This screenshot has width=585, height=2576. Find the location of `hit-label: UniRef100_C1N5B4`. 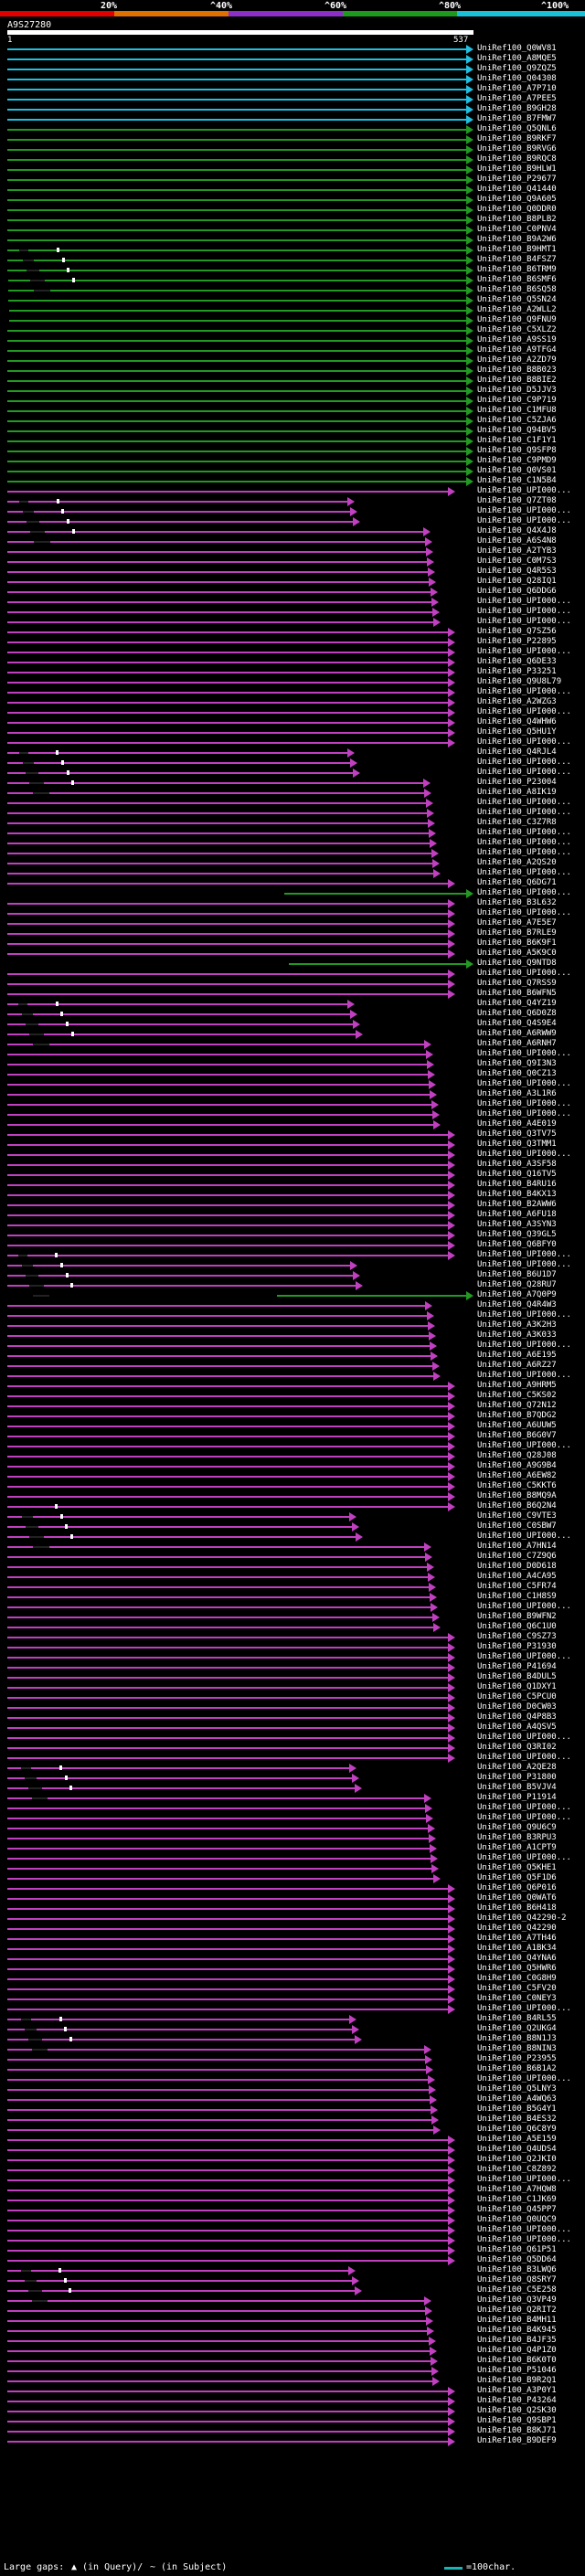

hit-label: UniRef100_C1N5B4 is located at coordinates (517, 480).